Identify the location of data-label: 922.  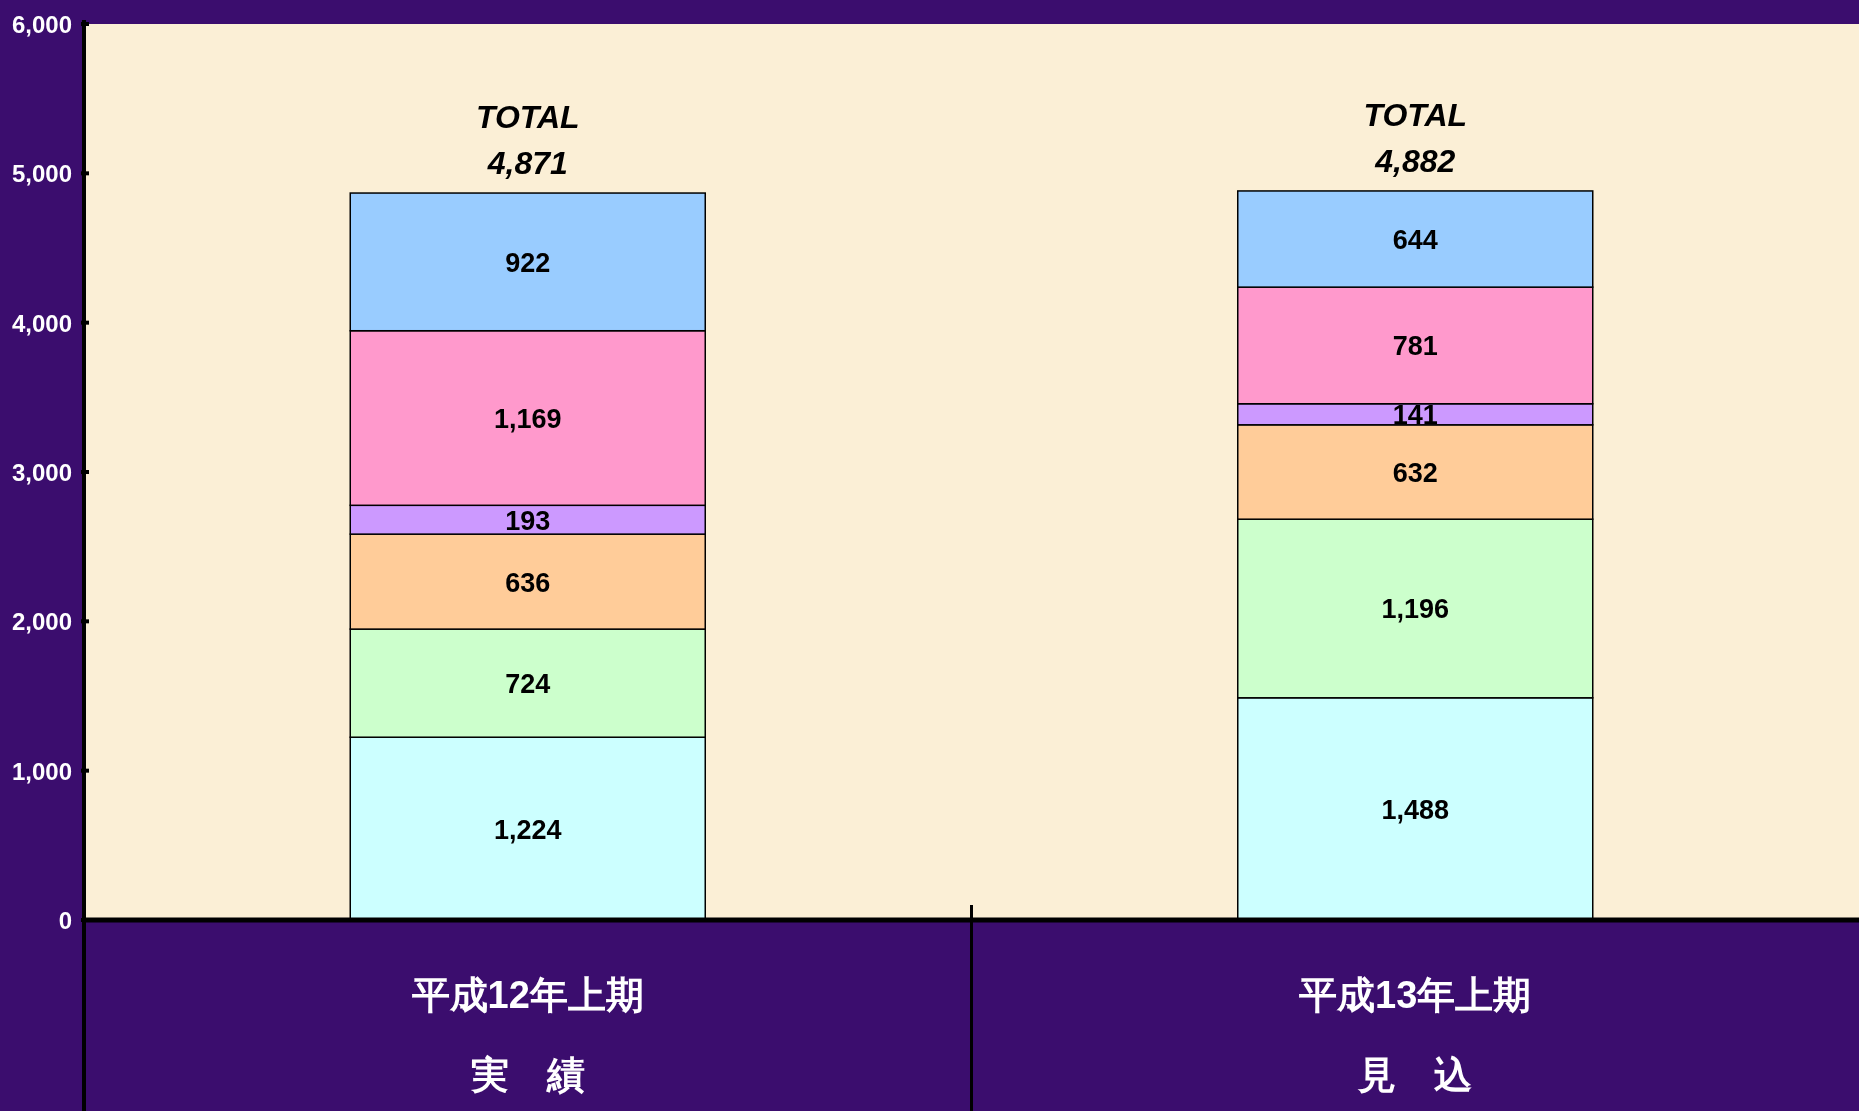
(528, 262).